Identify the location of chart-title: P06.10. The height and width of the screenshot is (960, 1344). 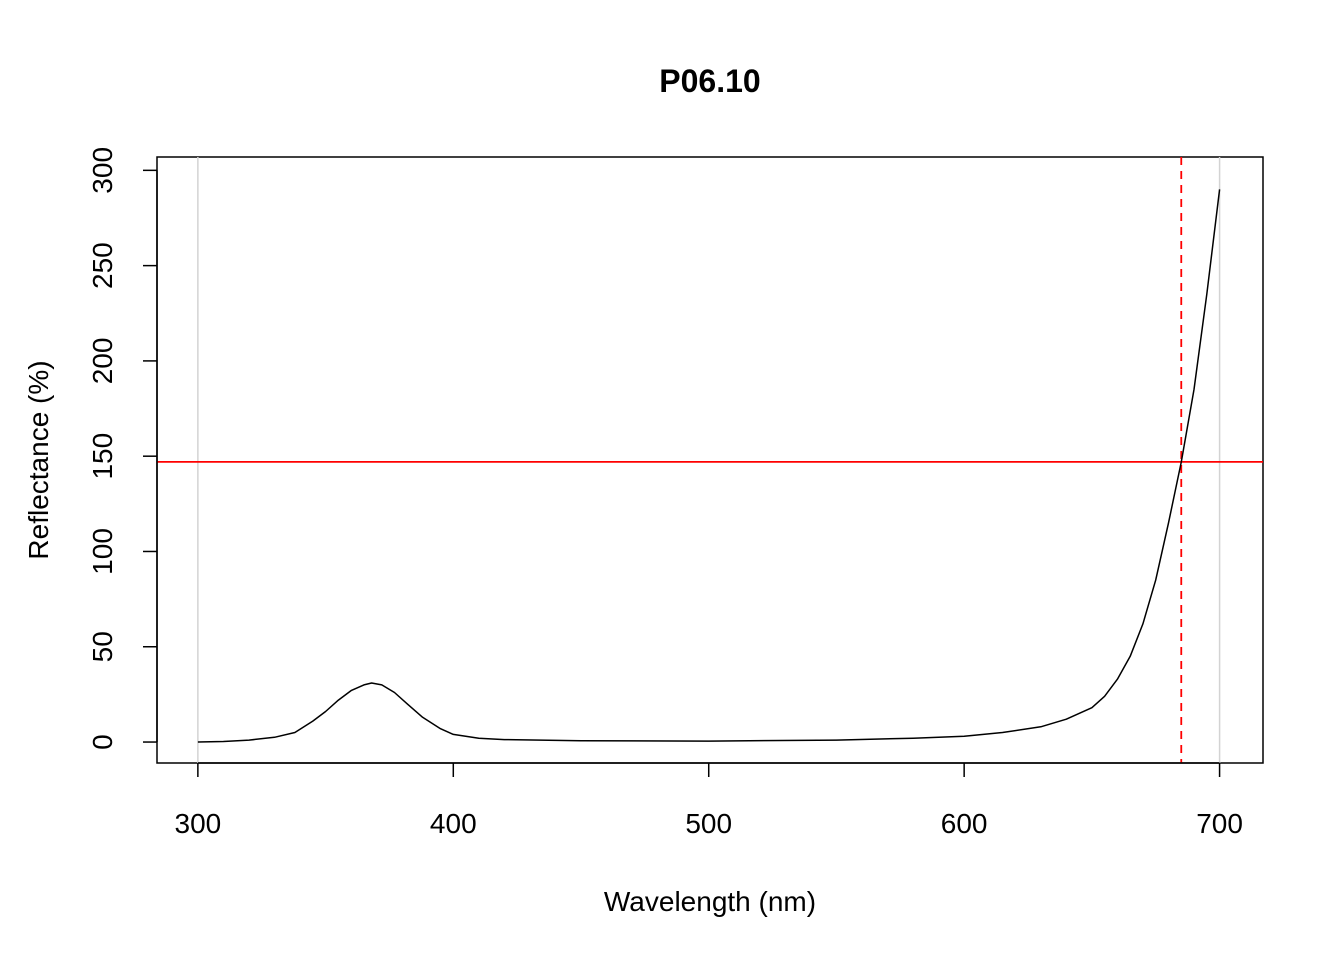
(709, 81).